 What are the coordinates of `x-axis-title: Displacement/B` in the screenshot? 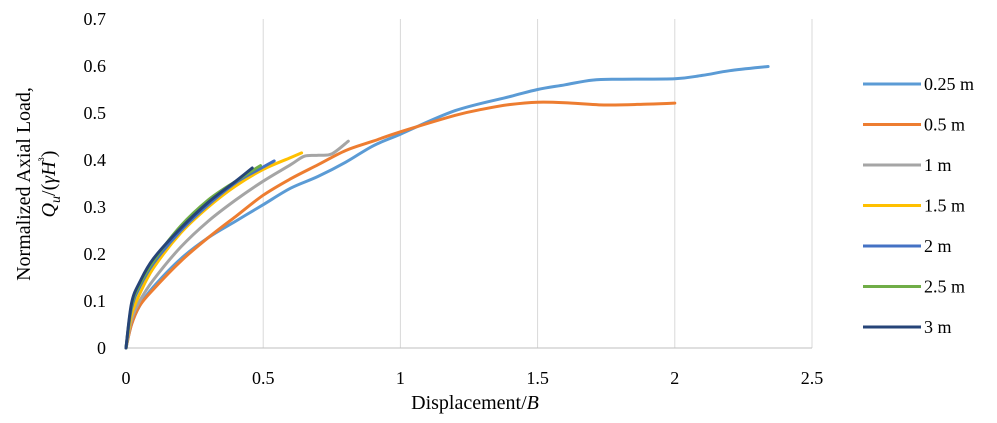 It's located at (475, 403).